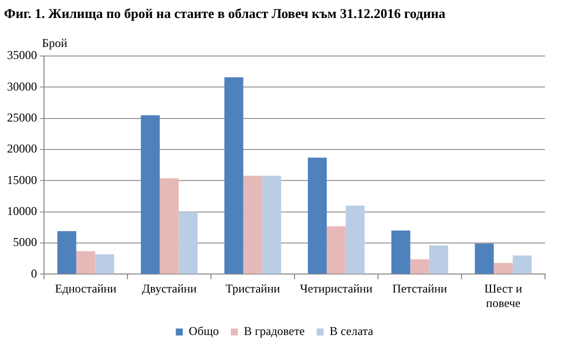 Image resolution: width=573 pixels, height=348 pixels. Describe the element at coordinates (225, 14) in the screenshot. I see `chart-title: Фиг. 1. Жилища по брой на стаите в област Ловеч към 31.12.2016 година` at that location.